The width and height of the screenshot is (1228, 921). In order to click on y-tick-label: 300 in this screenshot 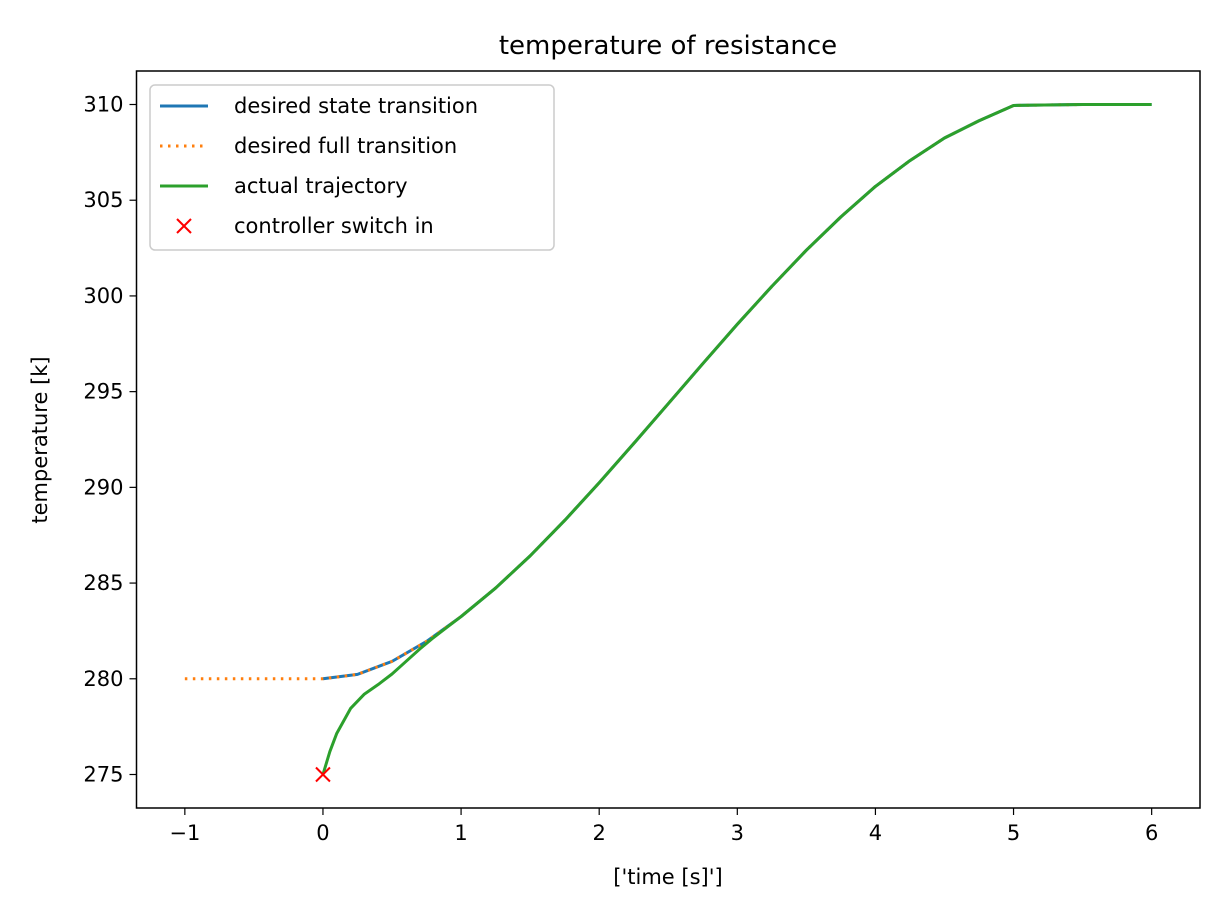, I will do `click(103, 296)`.